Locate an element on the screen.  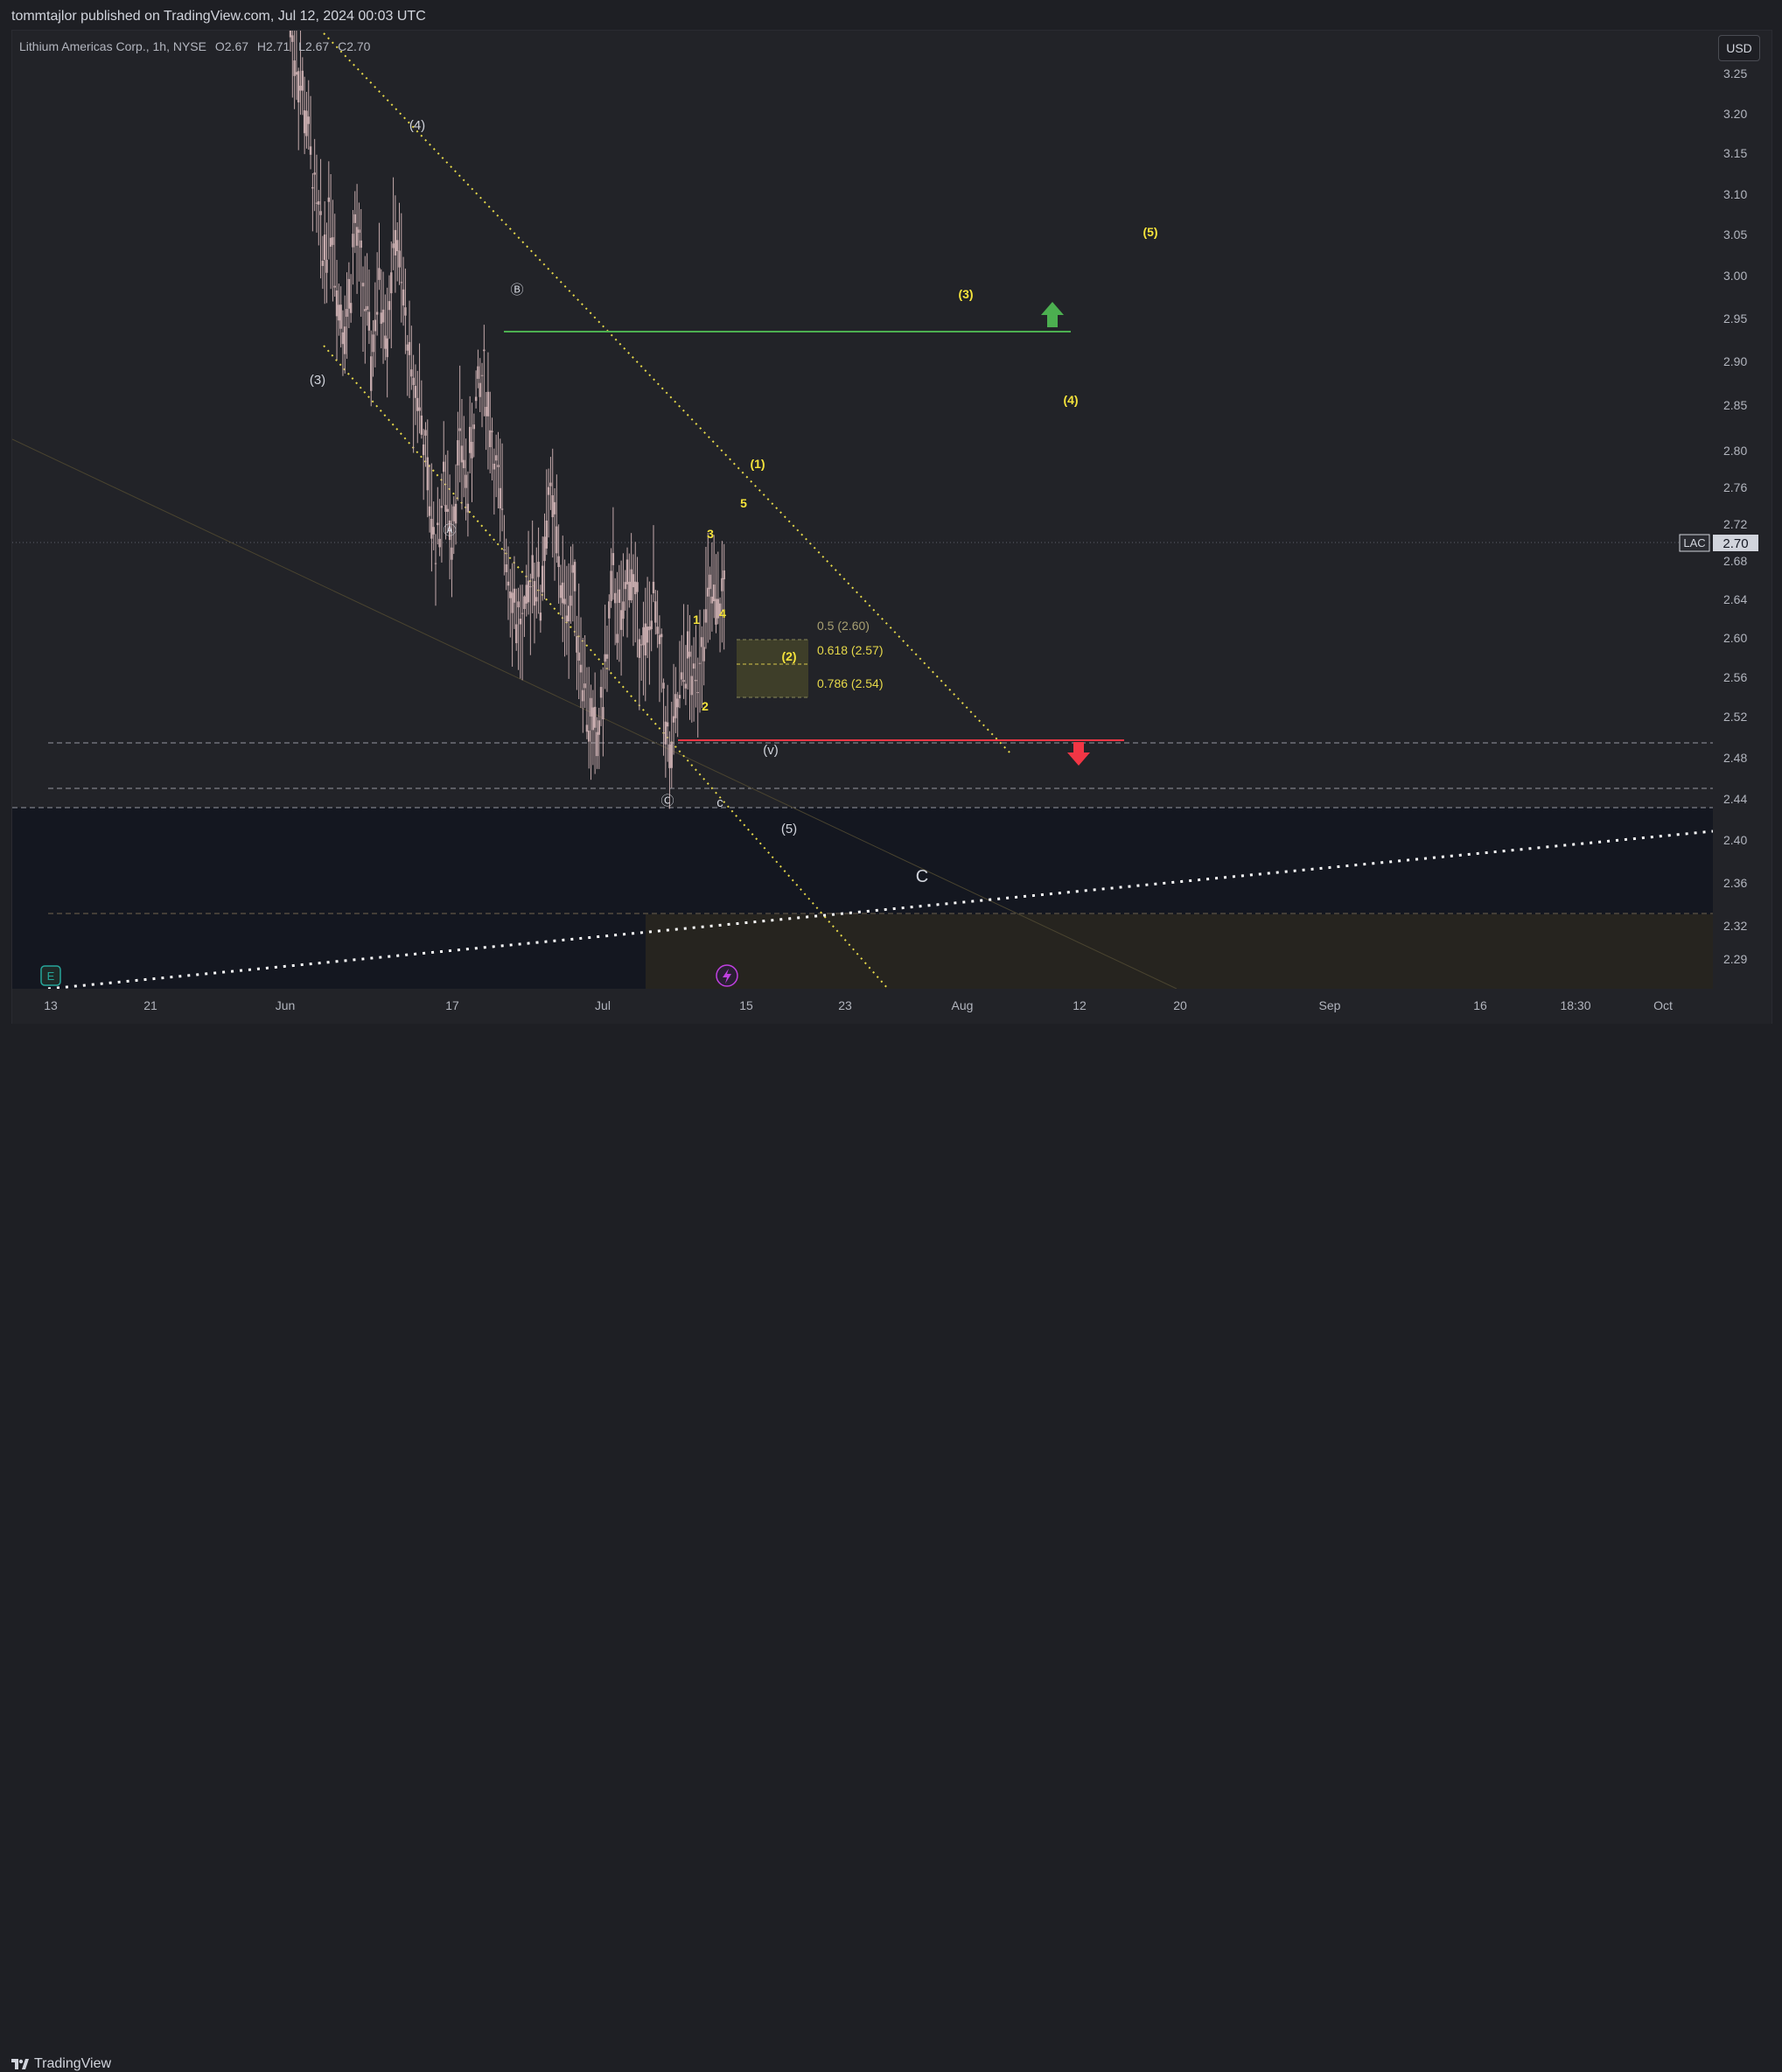
wave-label: (3) is located at coordinates (318, 380).